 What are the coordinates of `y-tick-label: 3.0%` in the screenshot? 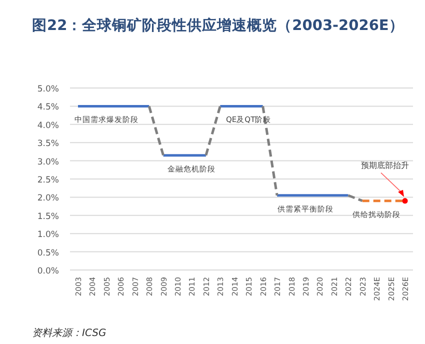 It's located at (48, 162).